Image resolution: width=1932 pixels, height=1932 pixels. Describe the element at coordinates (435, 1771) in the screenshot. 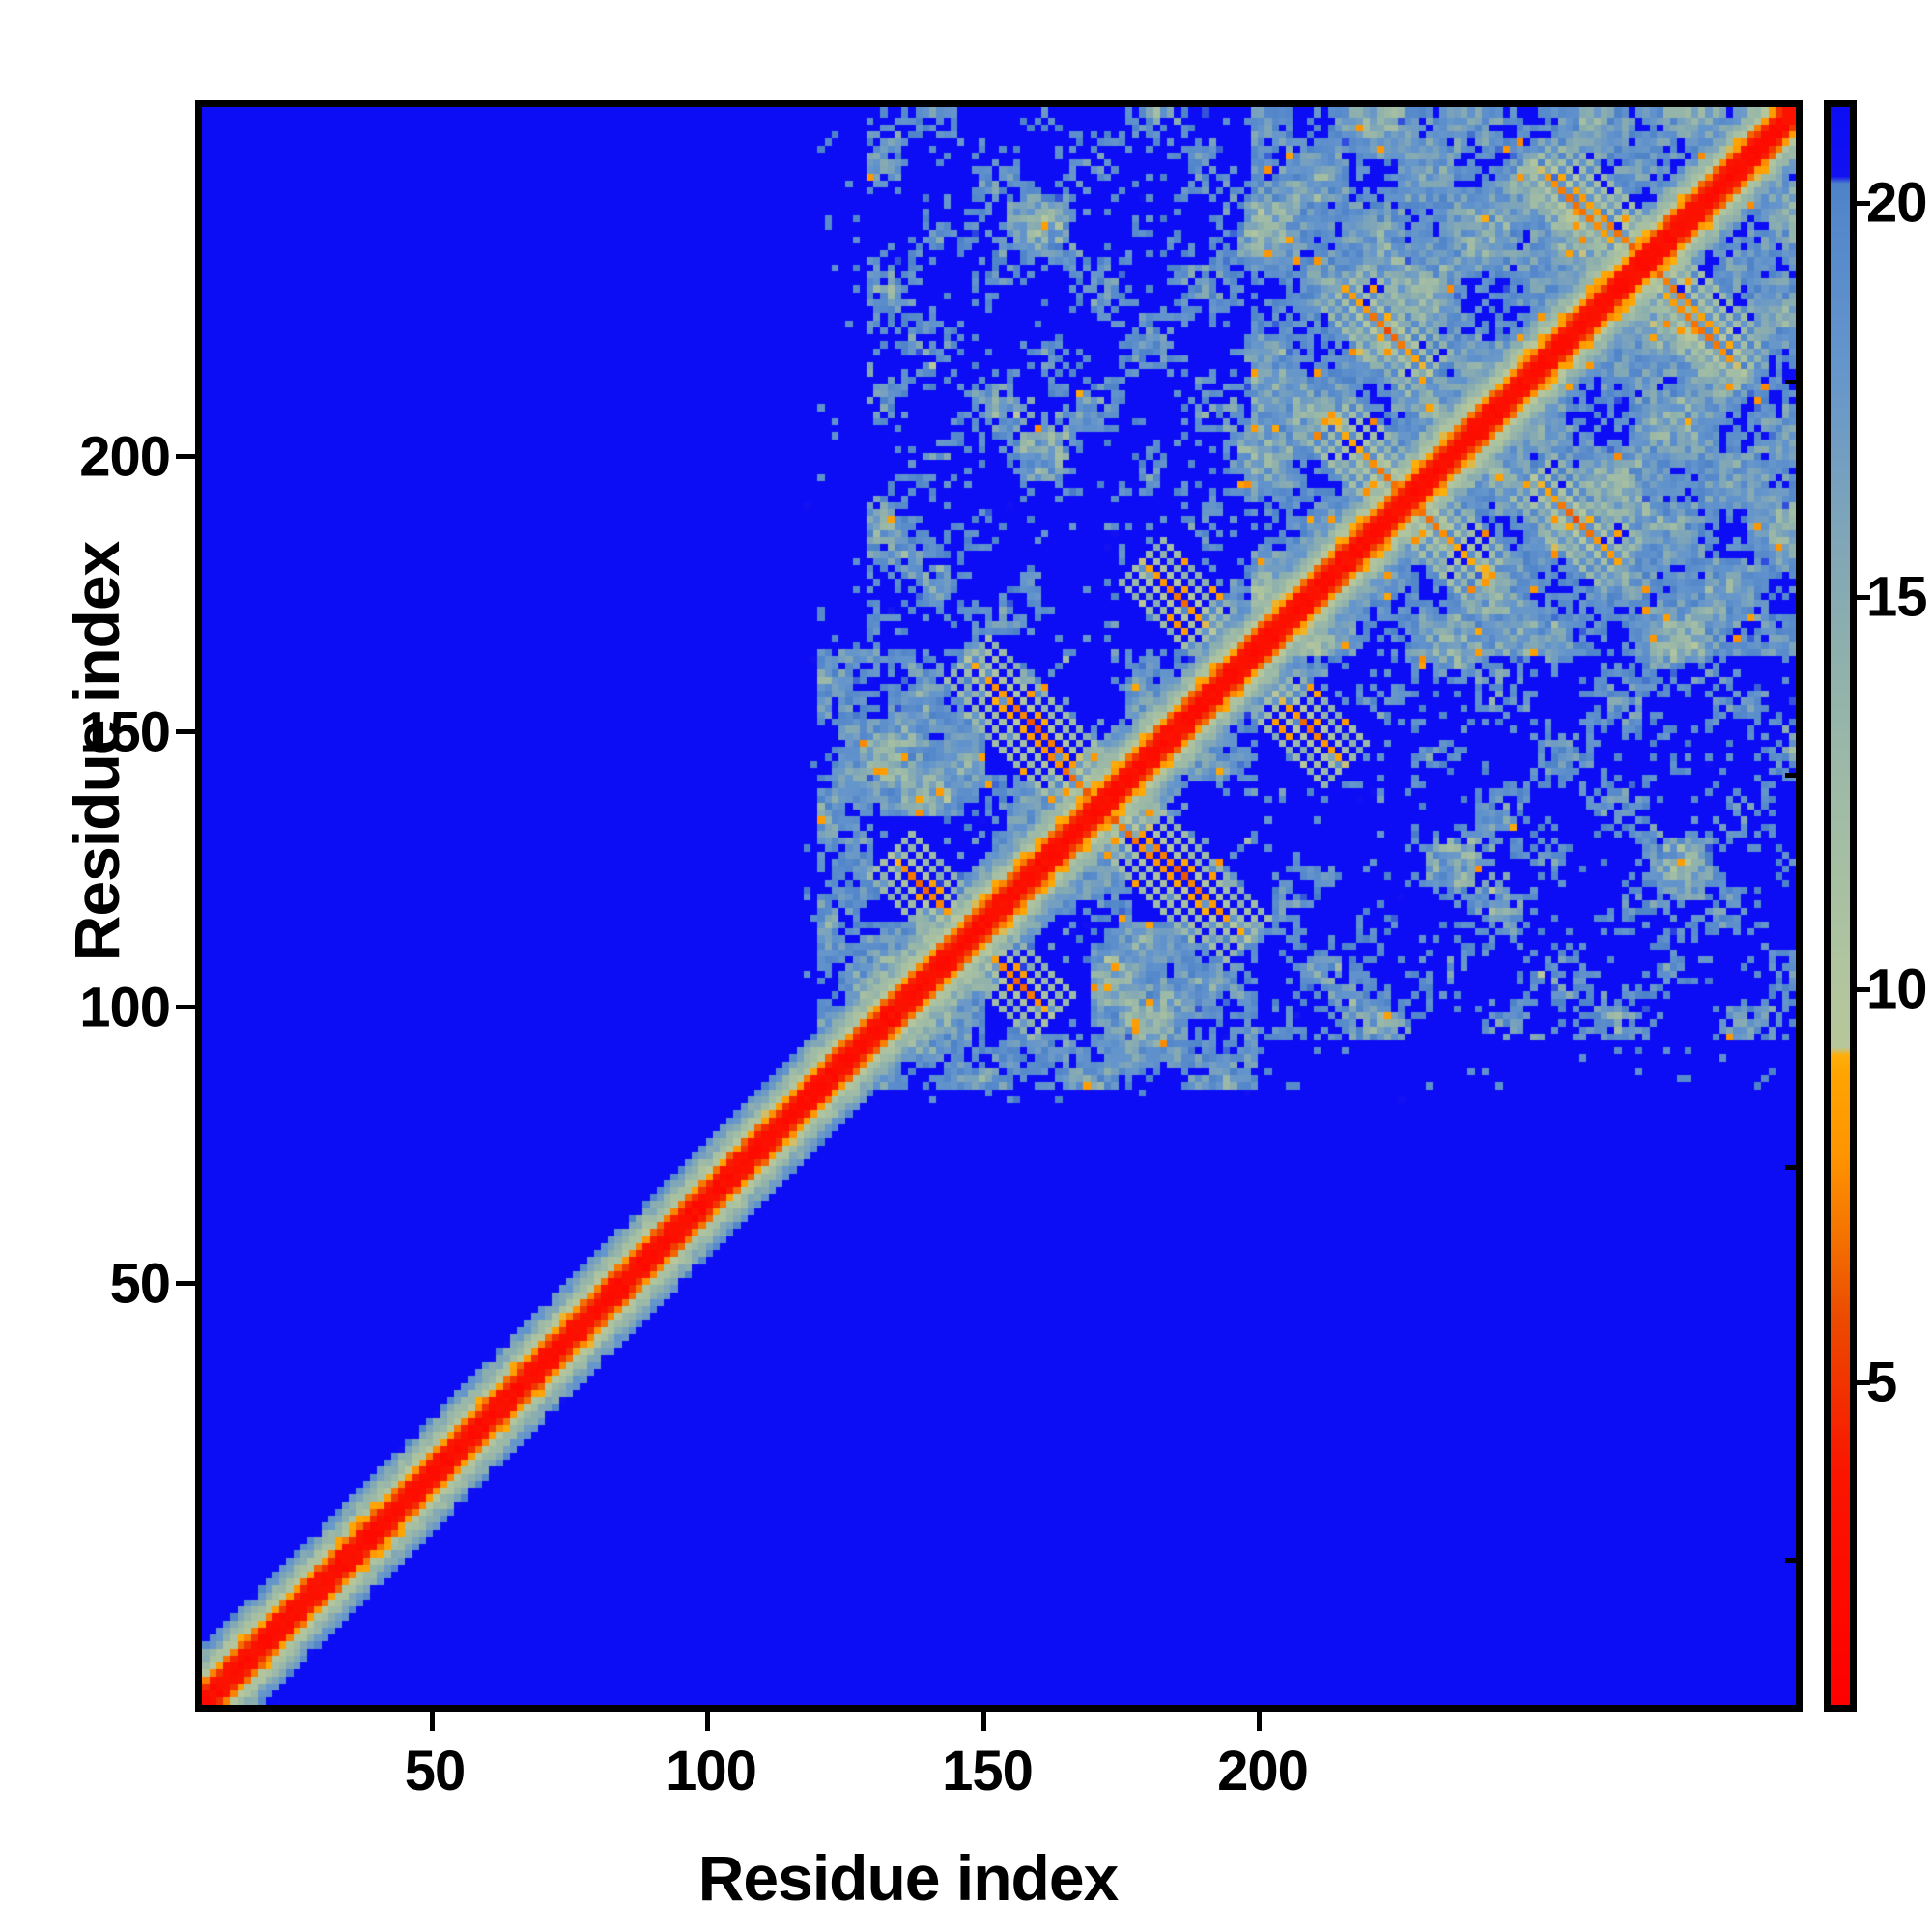

I see `xtick-label-50: 50` at that location.